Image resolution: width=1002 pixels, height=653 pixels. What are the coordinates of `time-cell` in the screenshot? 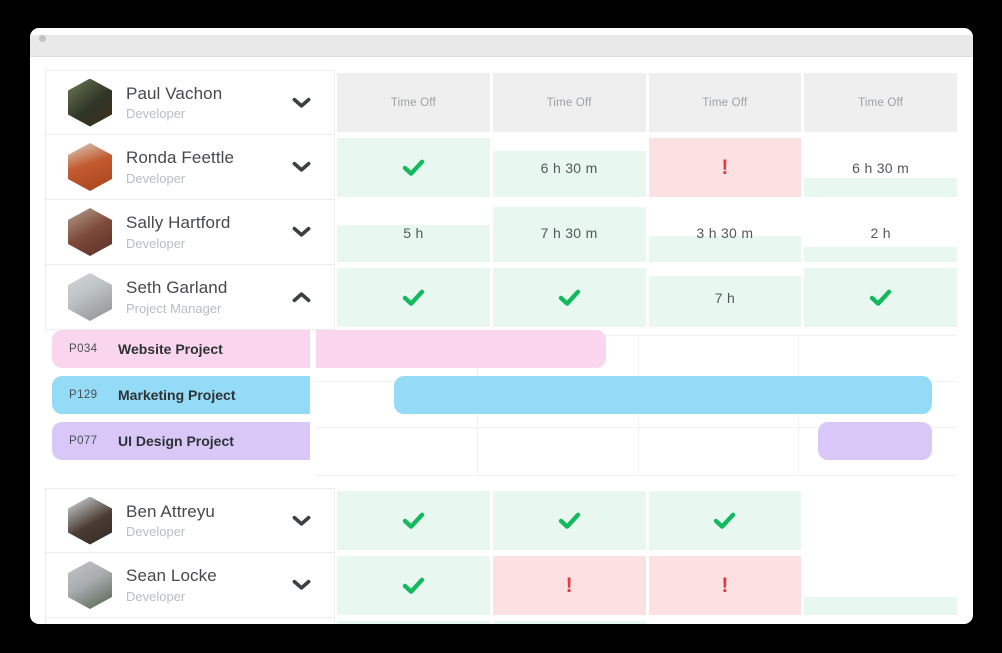 It's located at (880, 585).